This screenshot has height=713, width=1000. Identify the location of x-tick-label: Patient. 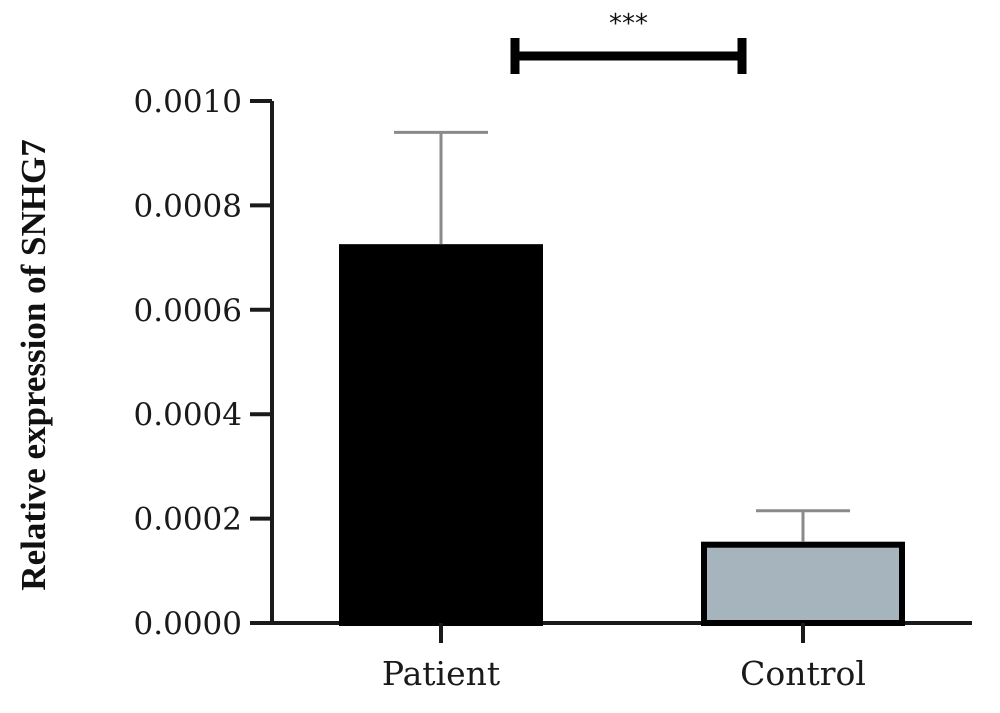
(441, 673).